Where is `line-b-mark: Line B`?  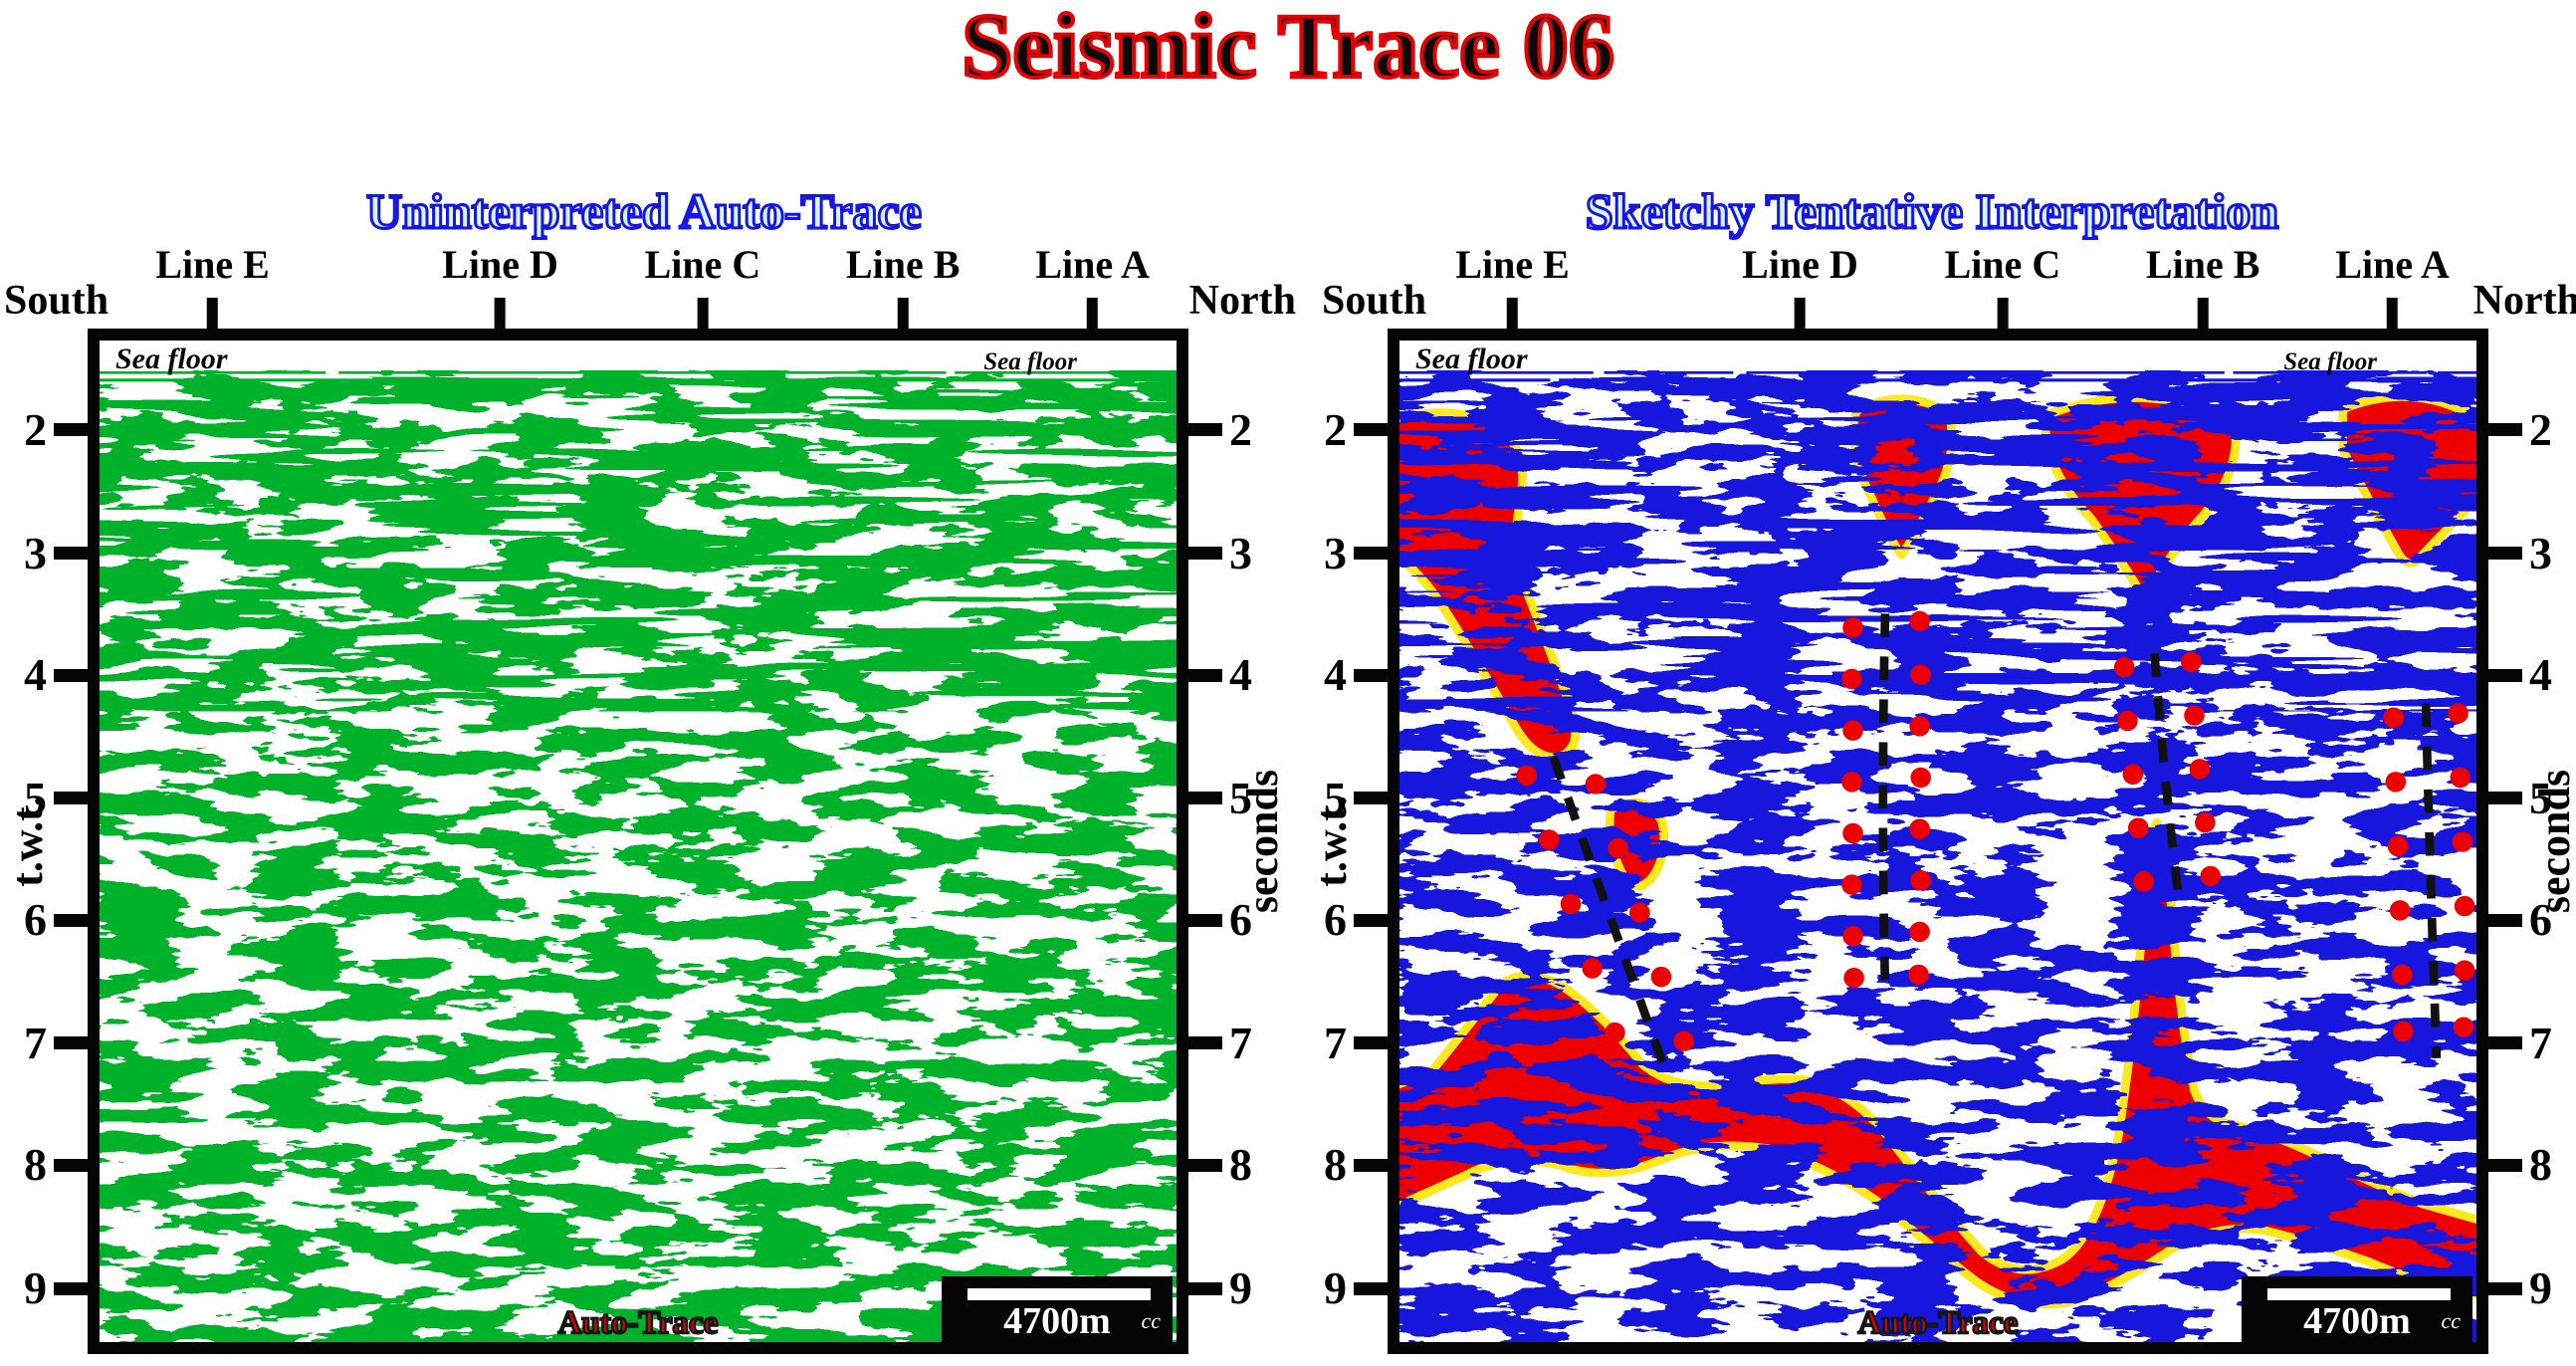 line-b-mark: Line B is located at coordinates (2202, 286).